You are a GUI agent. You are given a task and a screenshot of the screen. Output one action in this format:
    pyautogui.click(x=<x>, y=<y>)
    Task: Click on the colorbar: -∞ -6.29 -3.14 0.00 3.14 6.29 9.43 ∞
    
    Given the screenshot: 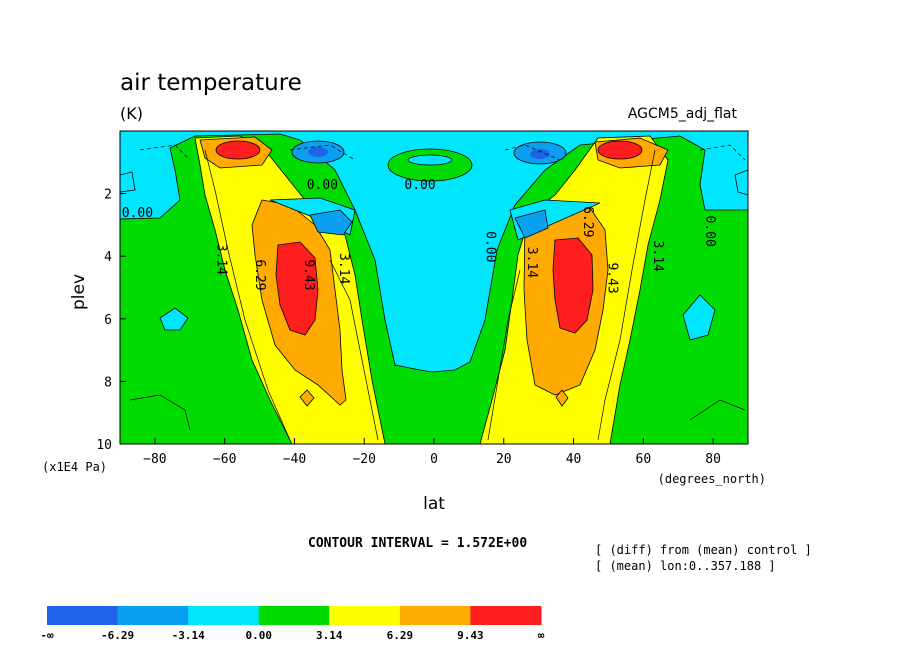 What is the action you would take?
    pyautogui.click(x=292, y=624)
    